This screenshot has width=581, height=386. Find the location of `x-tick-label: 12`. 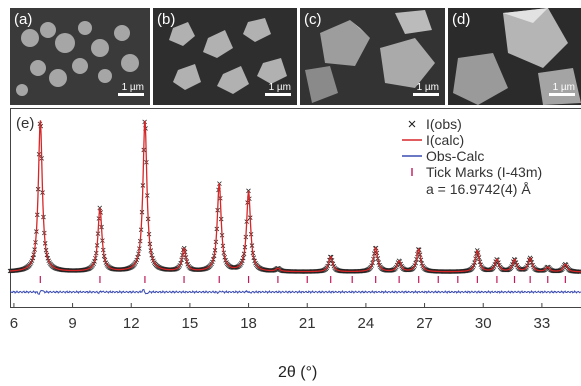

x-tick-label: 12 is located at coordinates (131, 323).